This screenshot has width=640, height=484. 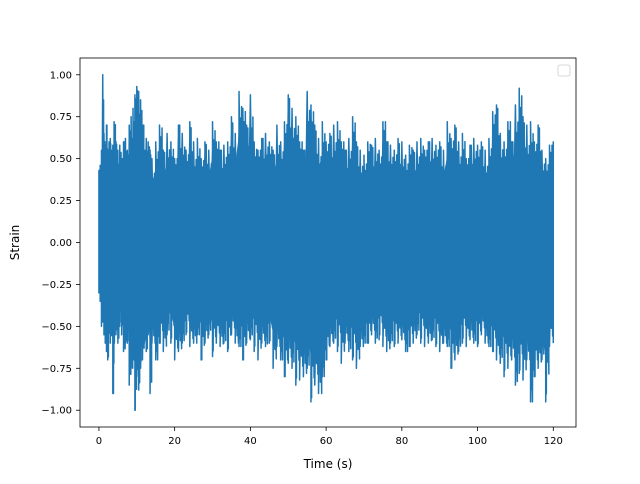 I want to click on x-axis-ticks: 0 20 40 60 80 100 120, so click(x=329, y=437).